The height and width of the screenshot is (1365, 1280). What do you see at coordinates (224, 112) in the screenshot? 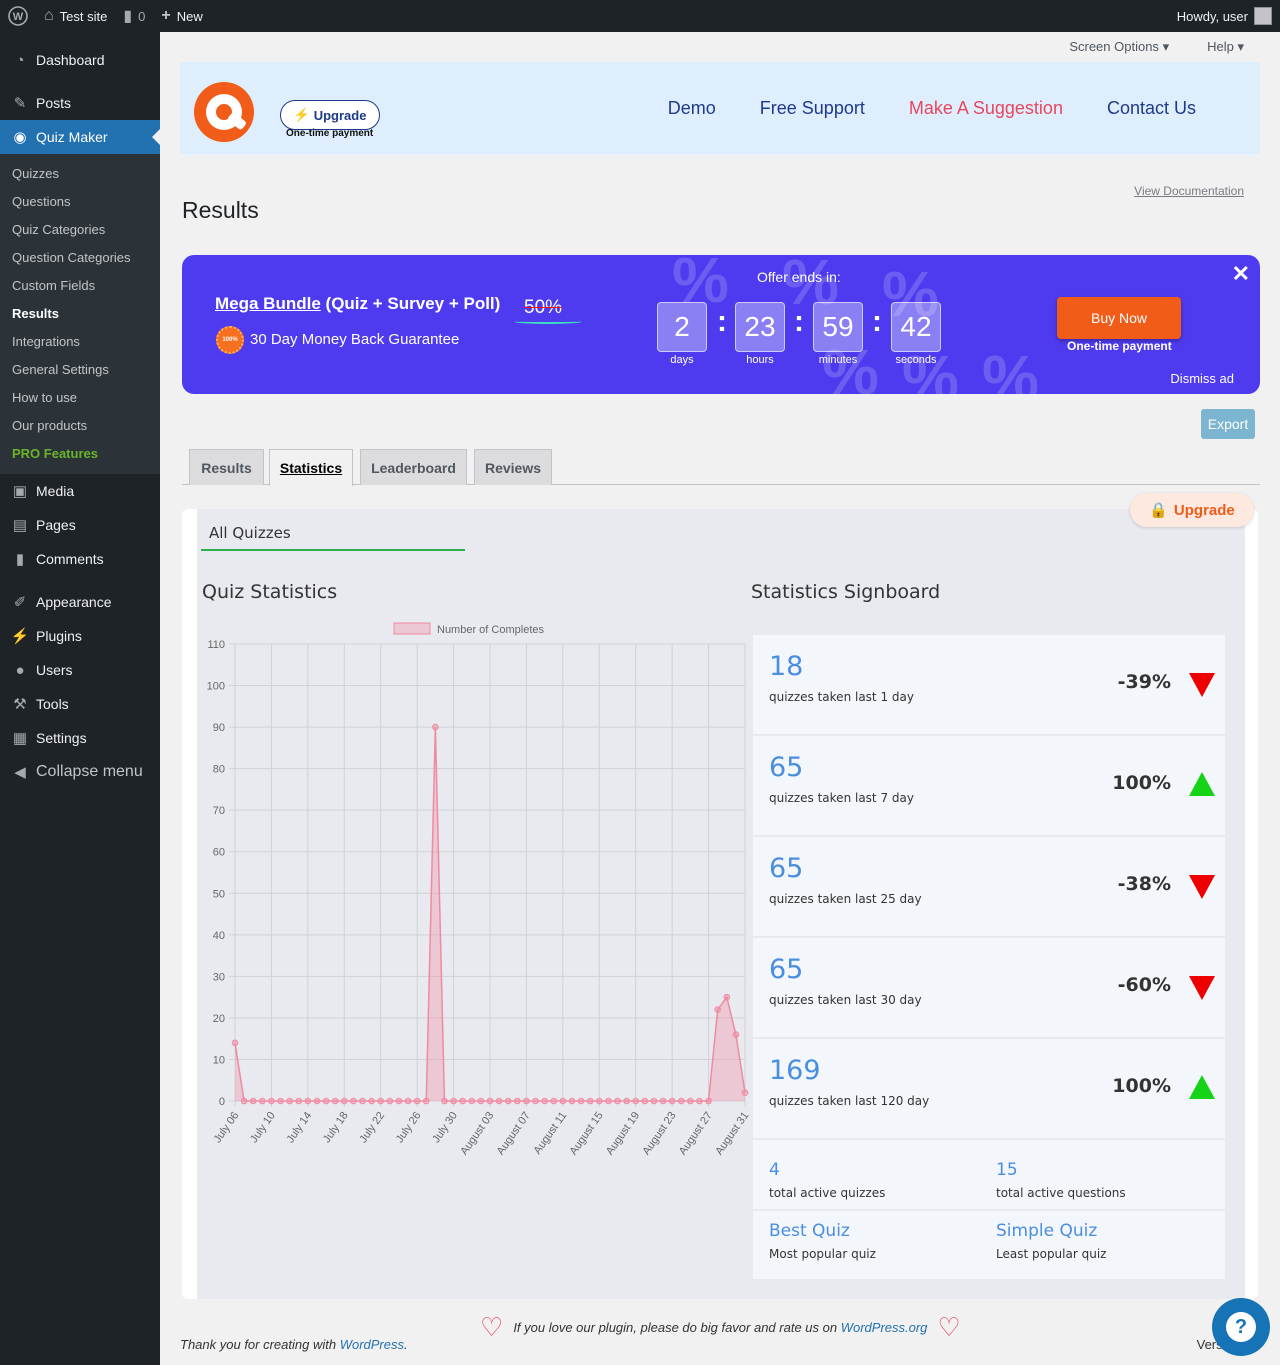
I see `quiz-maker-logo` at bounding box center [224, 112].